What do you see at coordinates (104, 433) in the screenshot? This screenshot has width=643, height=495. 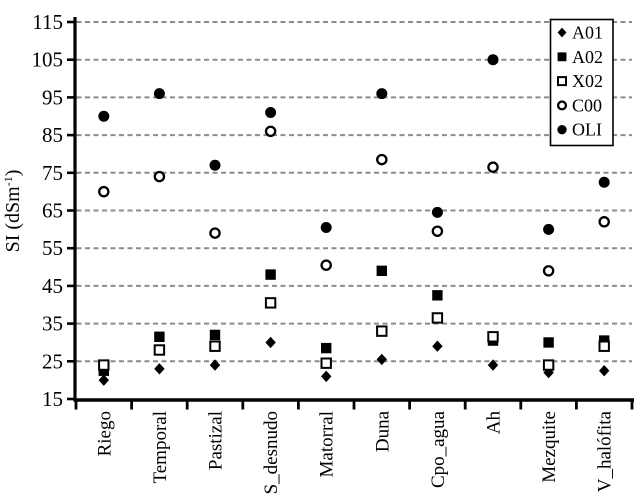 I see `x-category-label: Riego` at bounding box center [104, 433].